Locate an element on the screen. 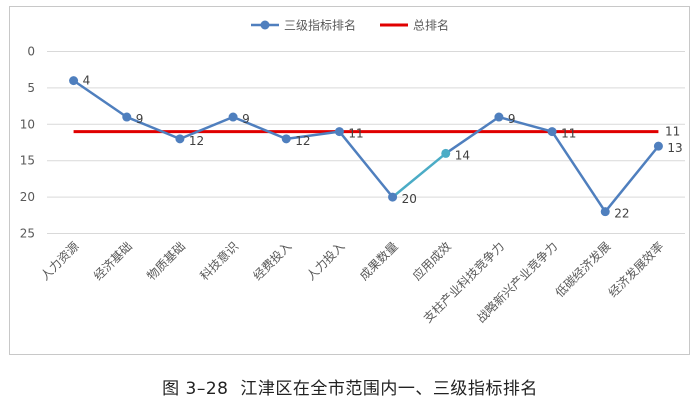  y-tick-label: 20 is located at coordinates (27, 197).